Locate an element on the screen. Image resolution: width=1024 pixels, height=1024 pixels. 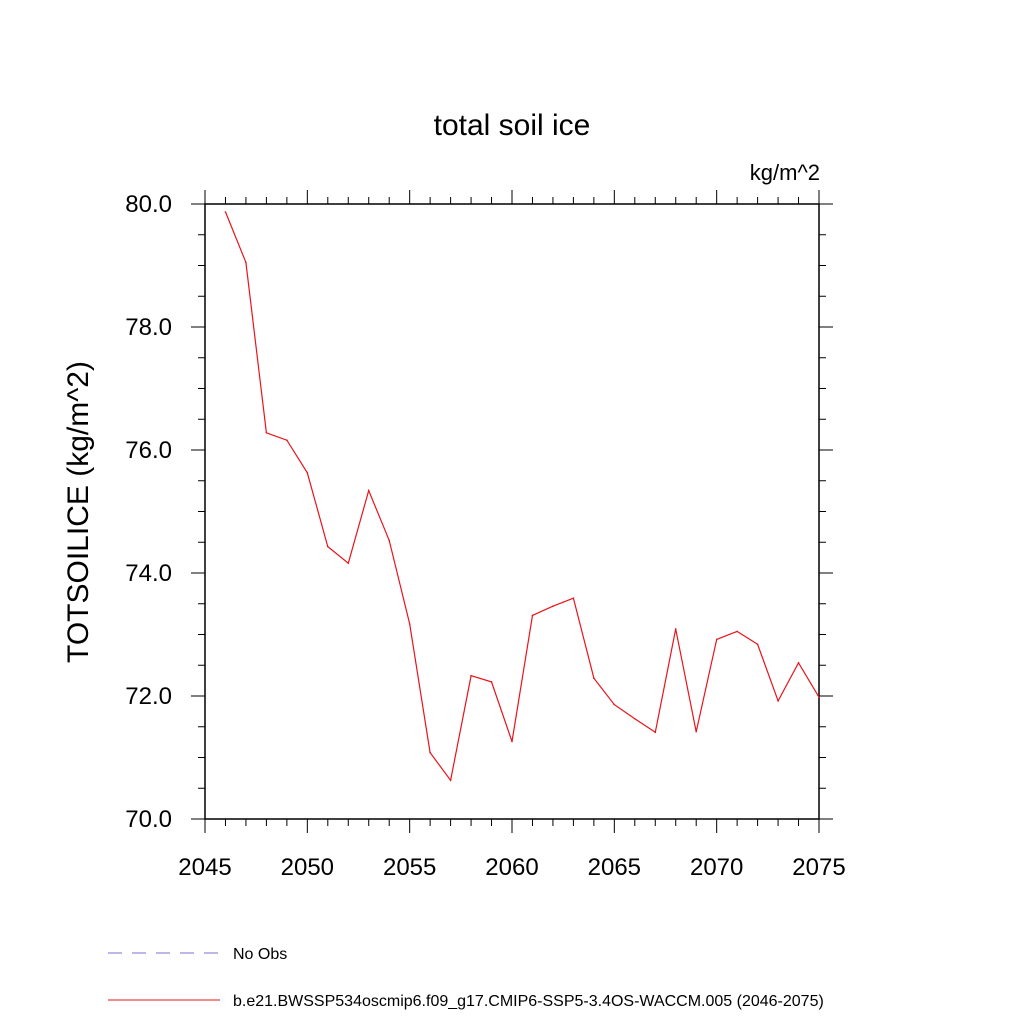
chart-title: total soil ice is located at coordinates (512, 125).